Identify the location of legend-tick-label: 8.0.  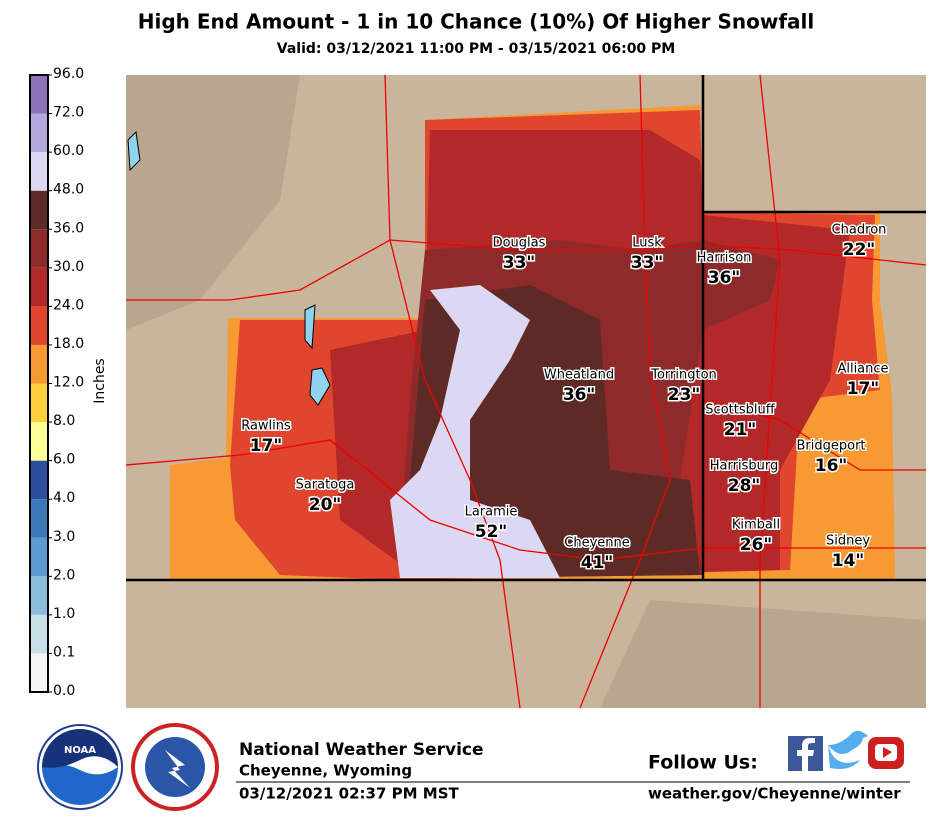
(64, 421).